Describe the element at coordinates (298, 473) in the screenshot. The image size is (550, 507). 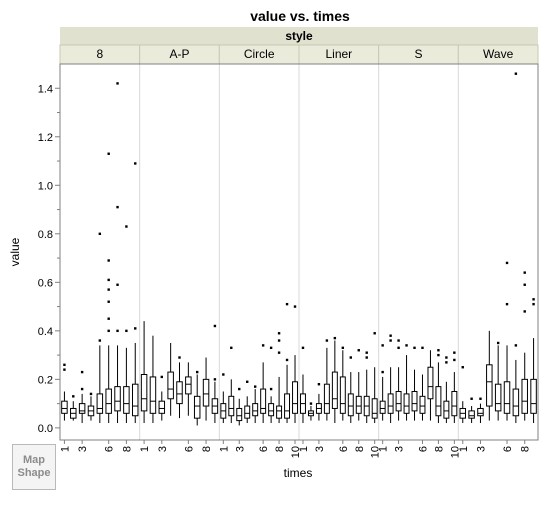
I see `x-axis-label: times` at that location.